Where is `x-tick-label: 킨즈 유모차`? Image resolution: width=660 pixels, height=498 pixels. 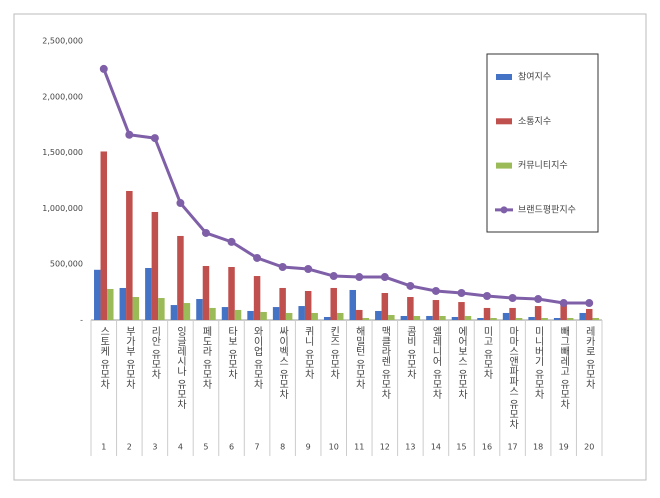 x-tick-label: 킨즈 유모차 is located at coordinates (334, 353).